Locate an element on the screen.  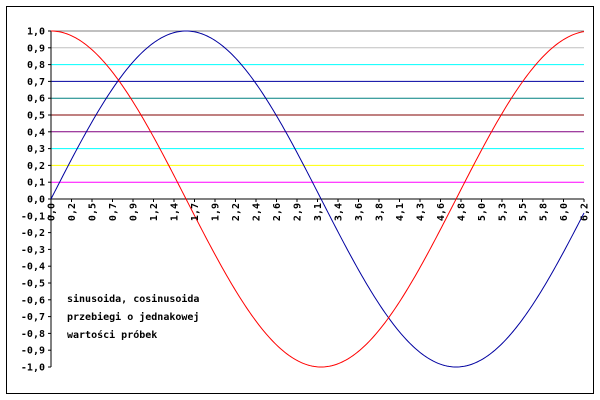
x-tick-label: 3,8 is located at coordinates (380, 212).